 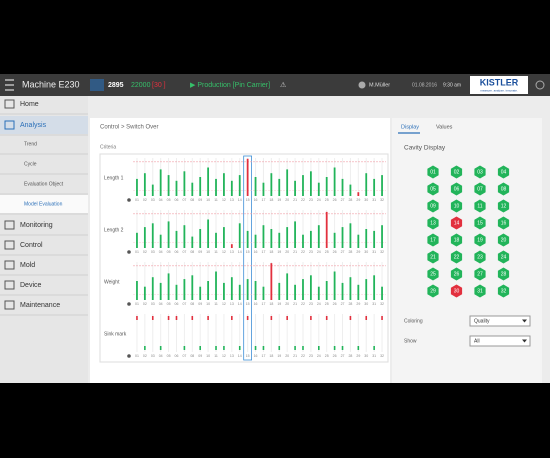 What do you see at coordinates (9, 85) in the screenshot?
I see `menu-icon` at bounding box center [9, 85].